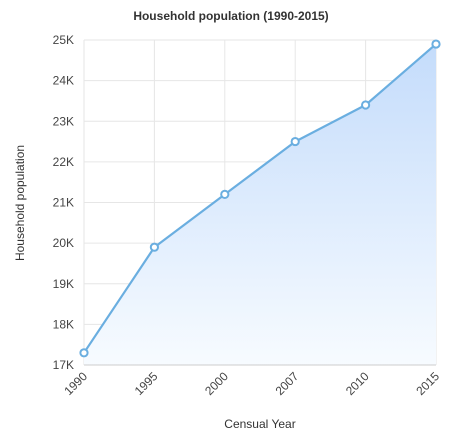 This screenshot has height=436, width=449. I want to click on y-axis-title: Household population, so click(20, 203).